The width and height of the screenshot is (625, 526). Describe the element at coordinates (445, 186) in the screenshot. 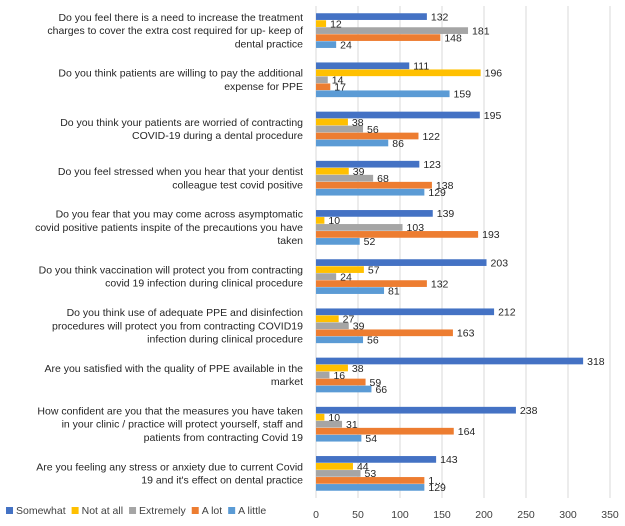

I see `value-label: 138` at that location.